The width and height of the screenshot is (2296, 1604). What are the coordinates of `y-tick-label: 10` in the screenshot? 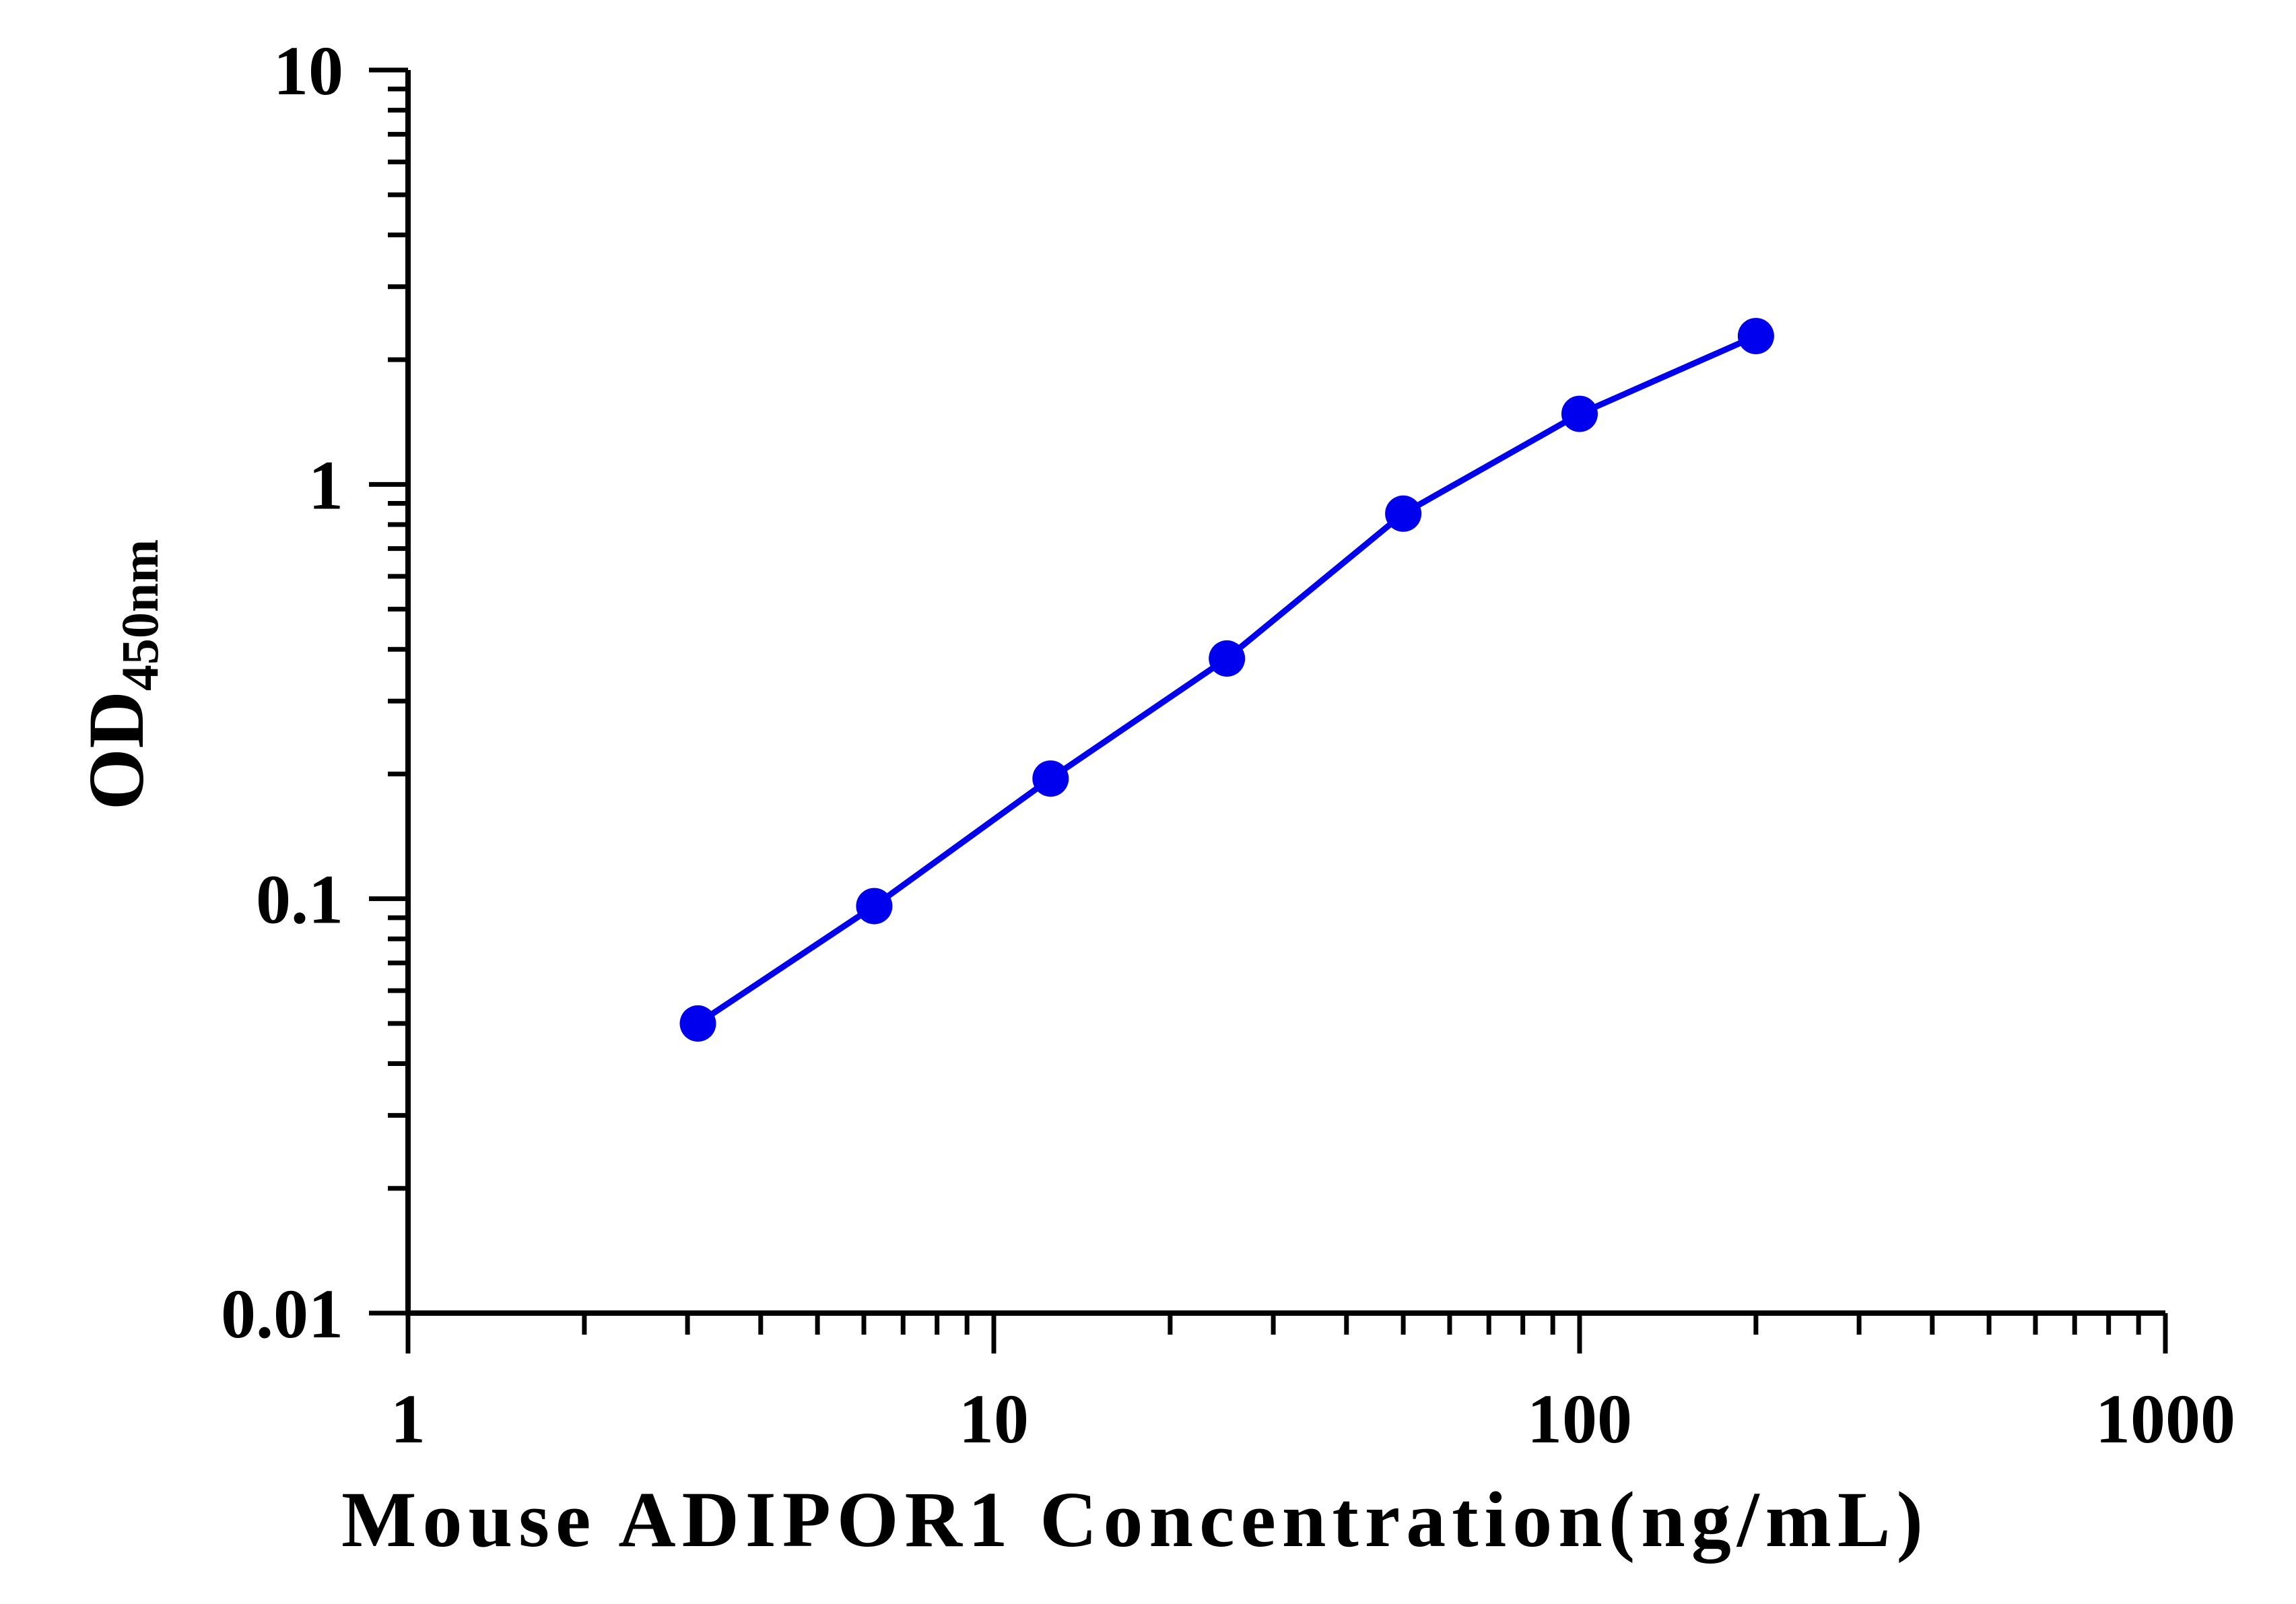 It's located at (308, 71).